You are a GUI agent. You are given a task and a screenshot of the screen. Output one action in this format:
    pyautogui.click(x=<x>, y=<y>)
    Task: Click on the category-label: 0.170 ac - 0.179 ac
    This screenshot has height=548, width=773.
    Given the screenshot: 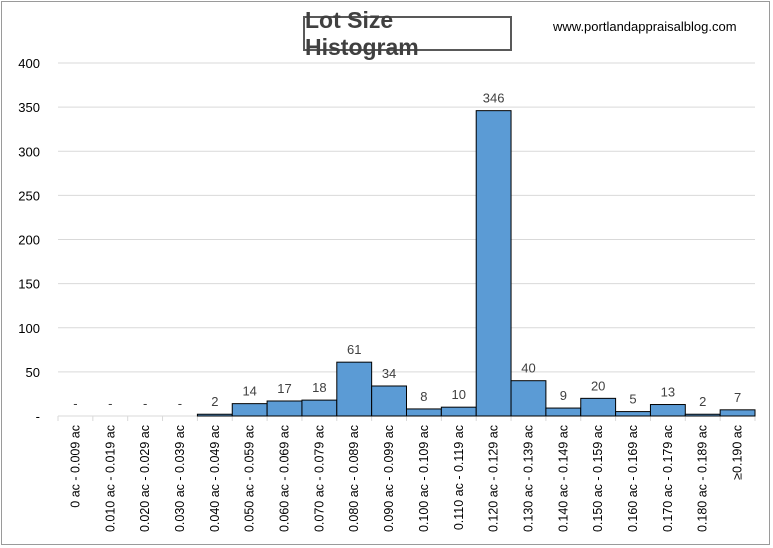 What is the action you would take?
    pyautogui.click(x=668, y=478)
    